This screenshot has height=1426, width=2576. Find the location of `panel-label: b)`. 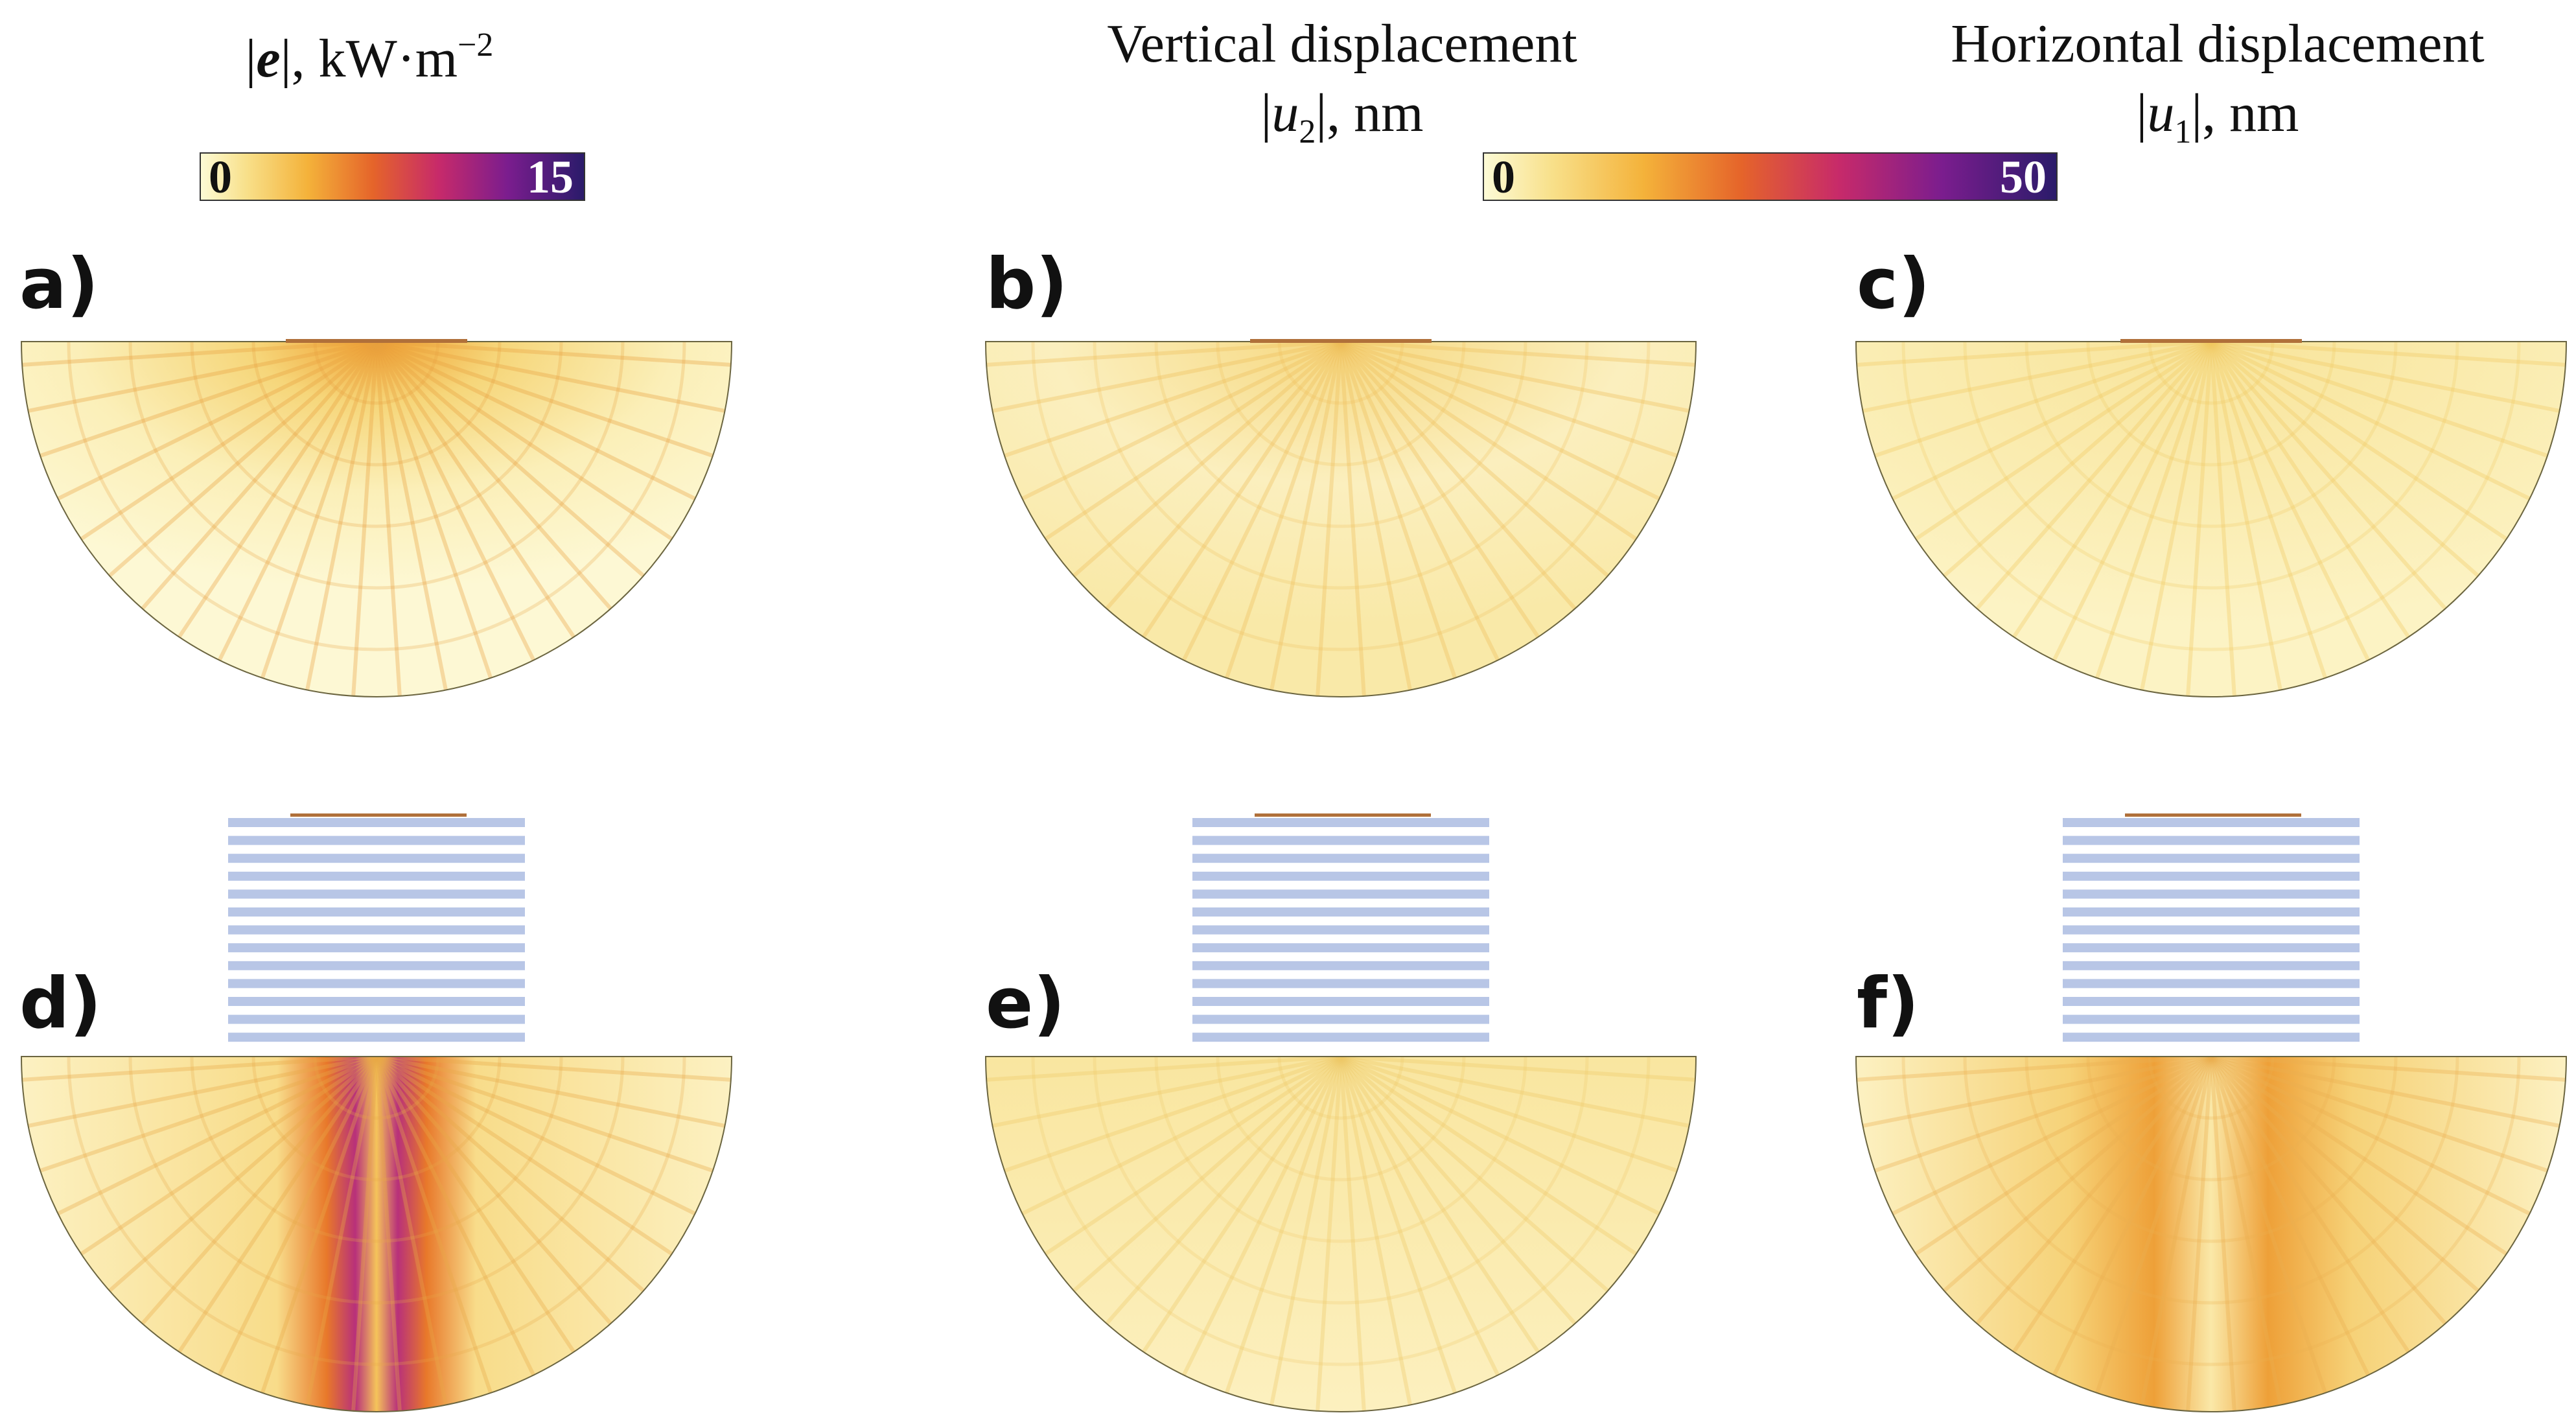

panel-label: b) is located at coordinates (1027, 285).